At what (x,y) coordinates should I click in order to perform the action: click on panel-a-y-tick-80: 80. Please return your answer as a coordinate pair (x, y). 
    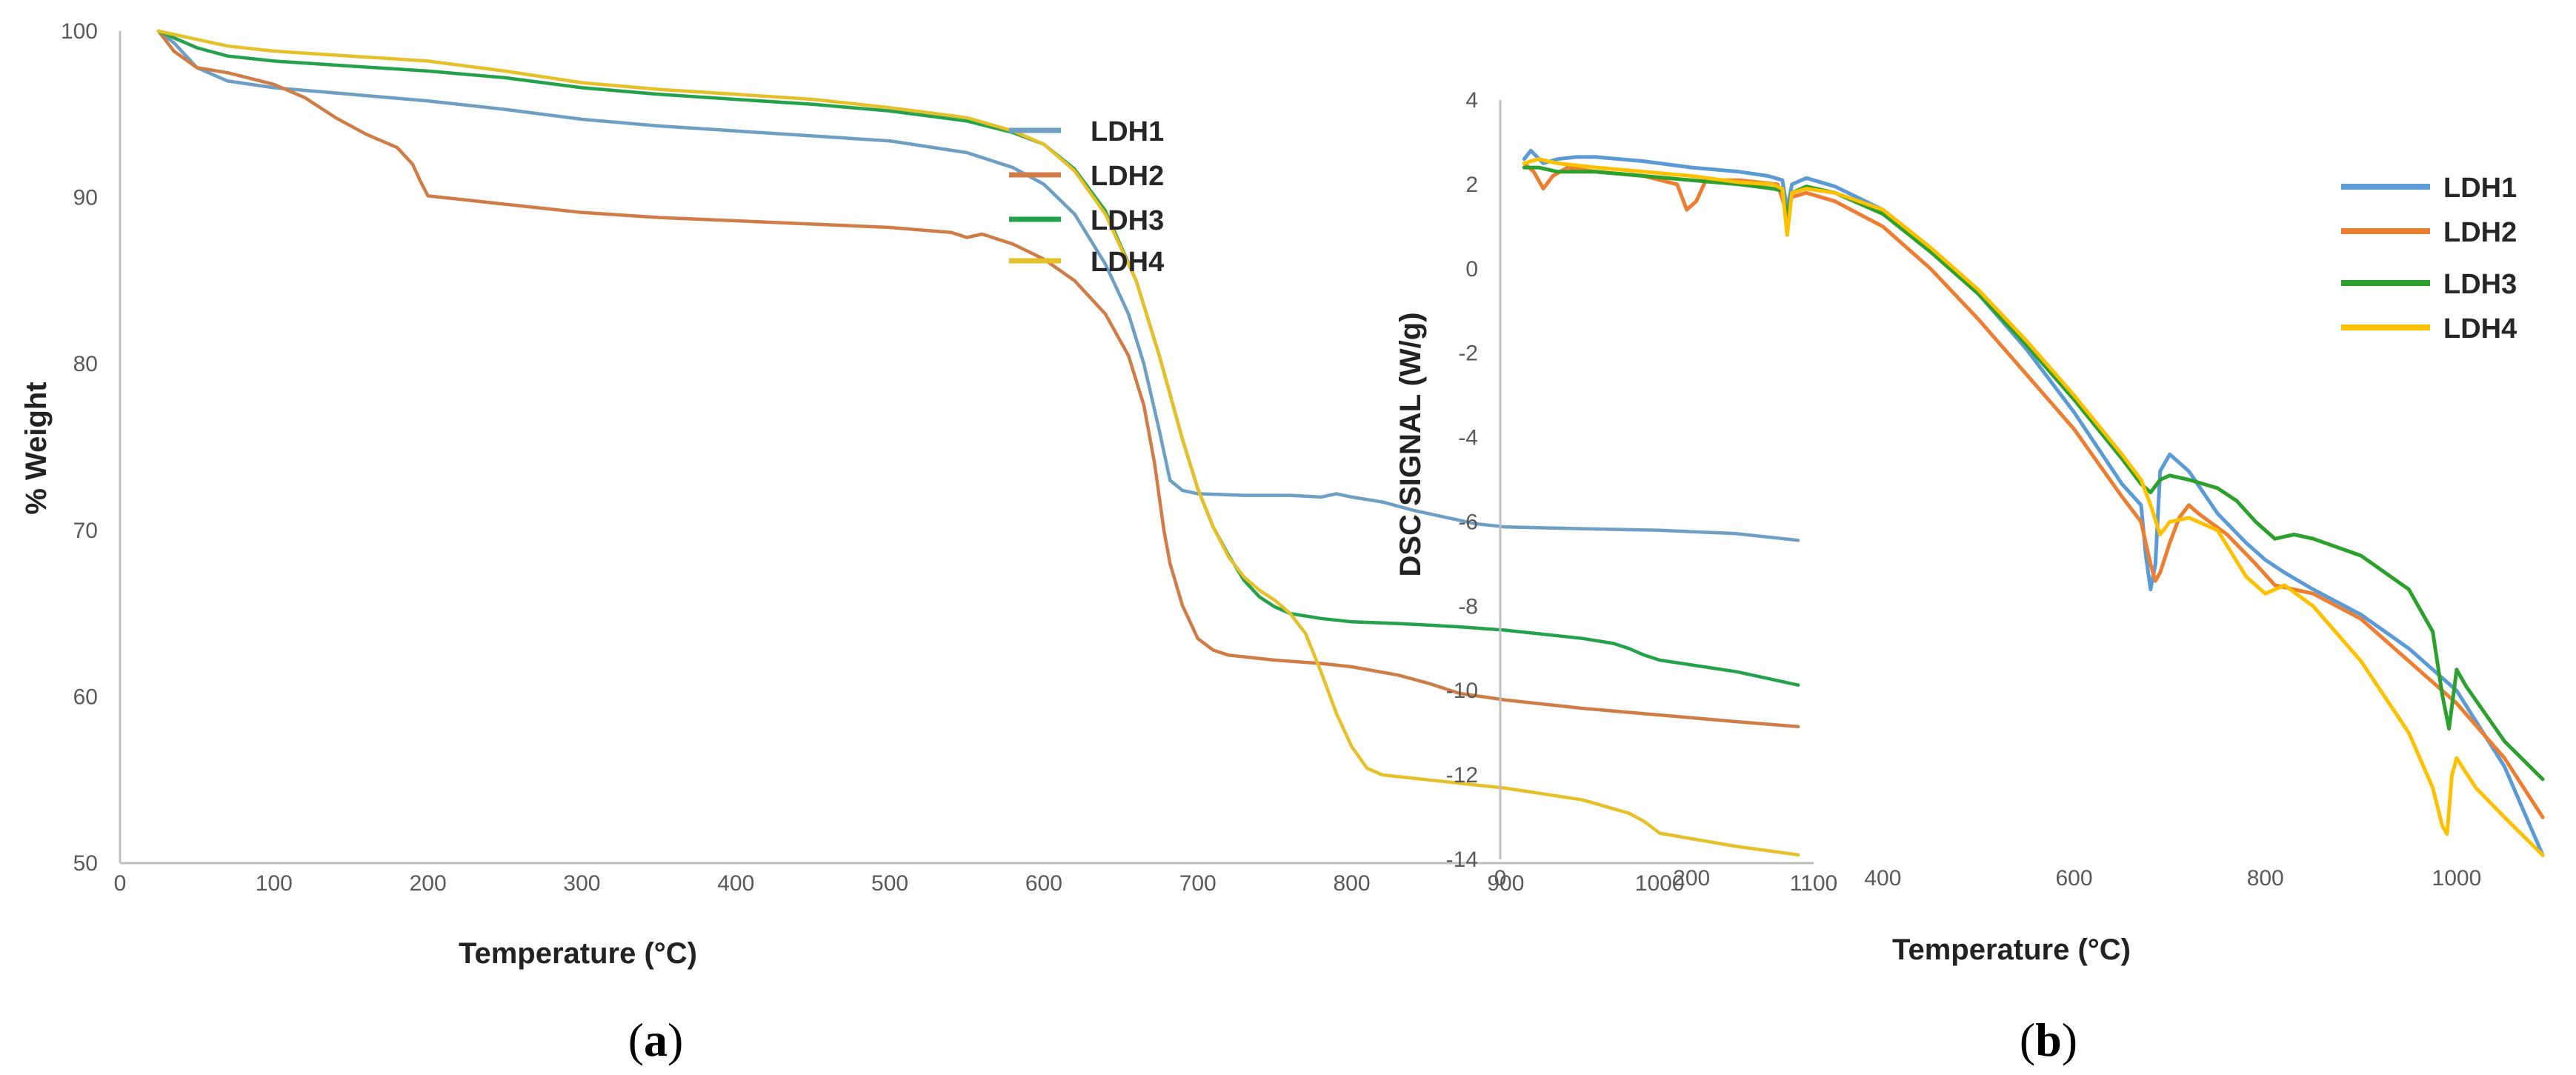
    Looking at the image, I should click on (85, 364).